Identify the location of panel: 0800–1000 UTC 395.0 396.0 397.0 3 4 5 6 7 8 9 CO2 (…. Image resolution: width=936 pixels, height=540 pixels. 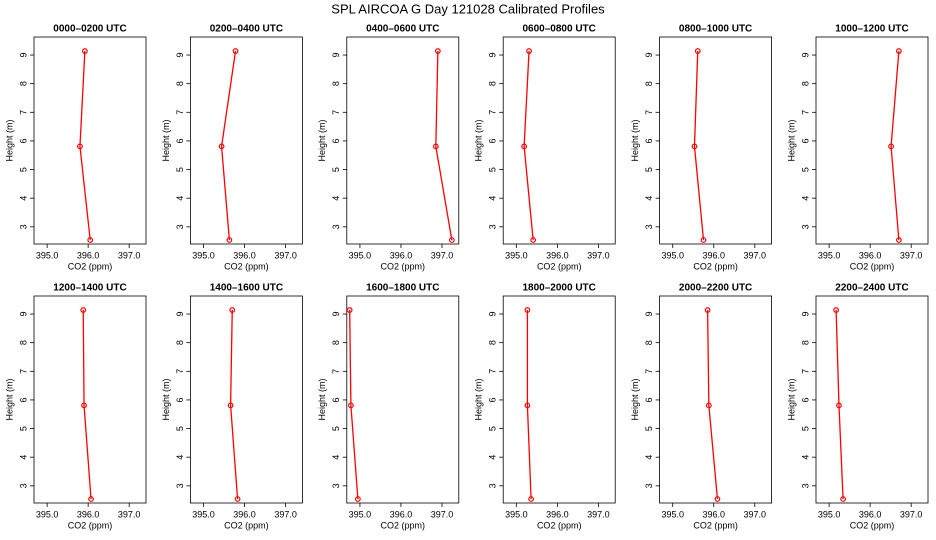
(701, 147).